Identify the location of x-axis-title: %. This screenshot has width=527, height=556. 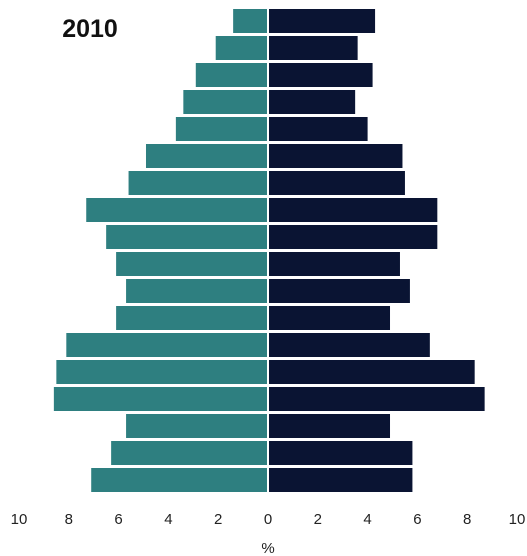
(267, 548).